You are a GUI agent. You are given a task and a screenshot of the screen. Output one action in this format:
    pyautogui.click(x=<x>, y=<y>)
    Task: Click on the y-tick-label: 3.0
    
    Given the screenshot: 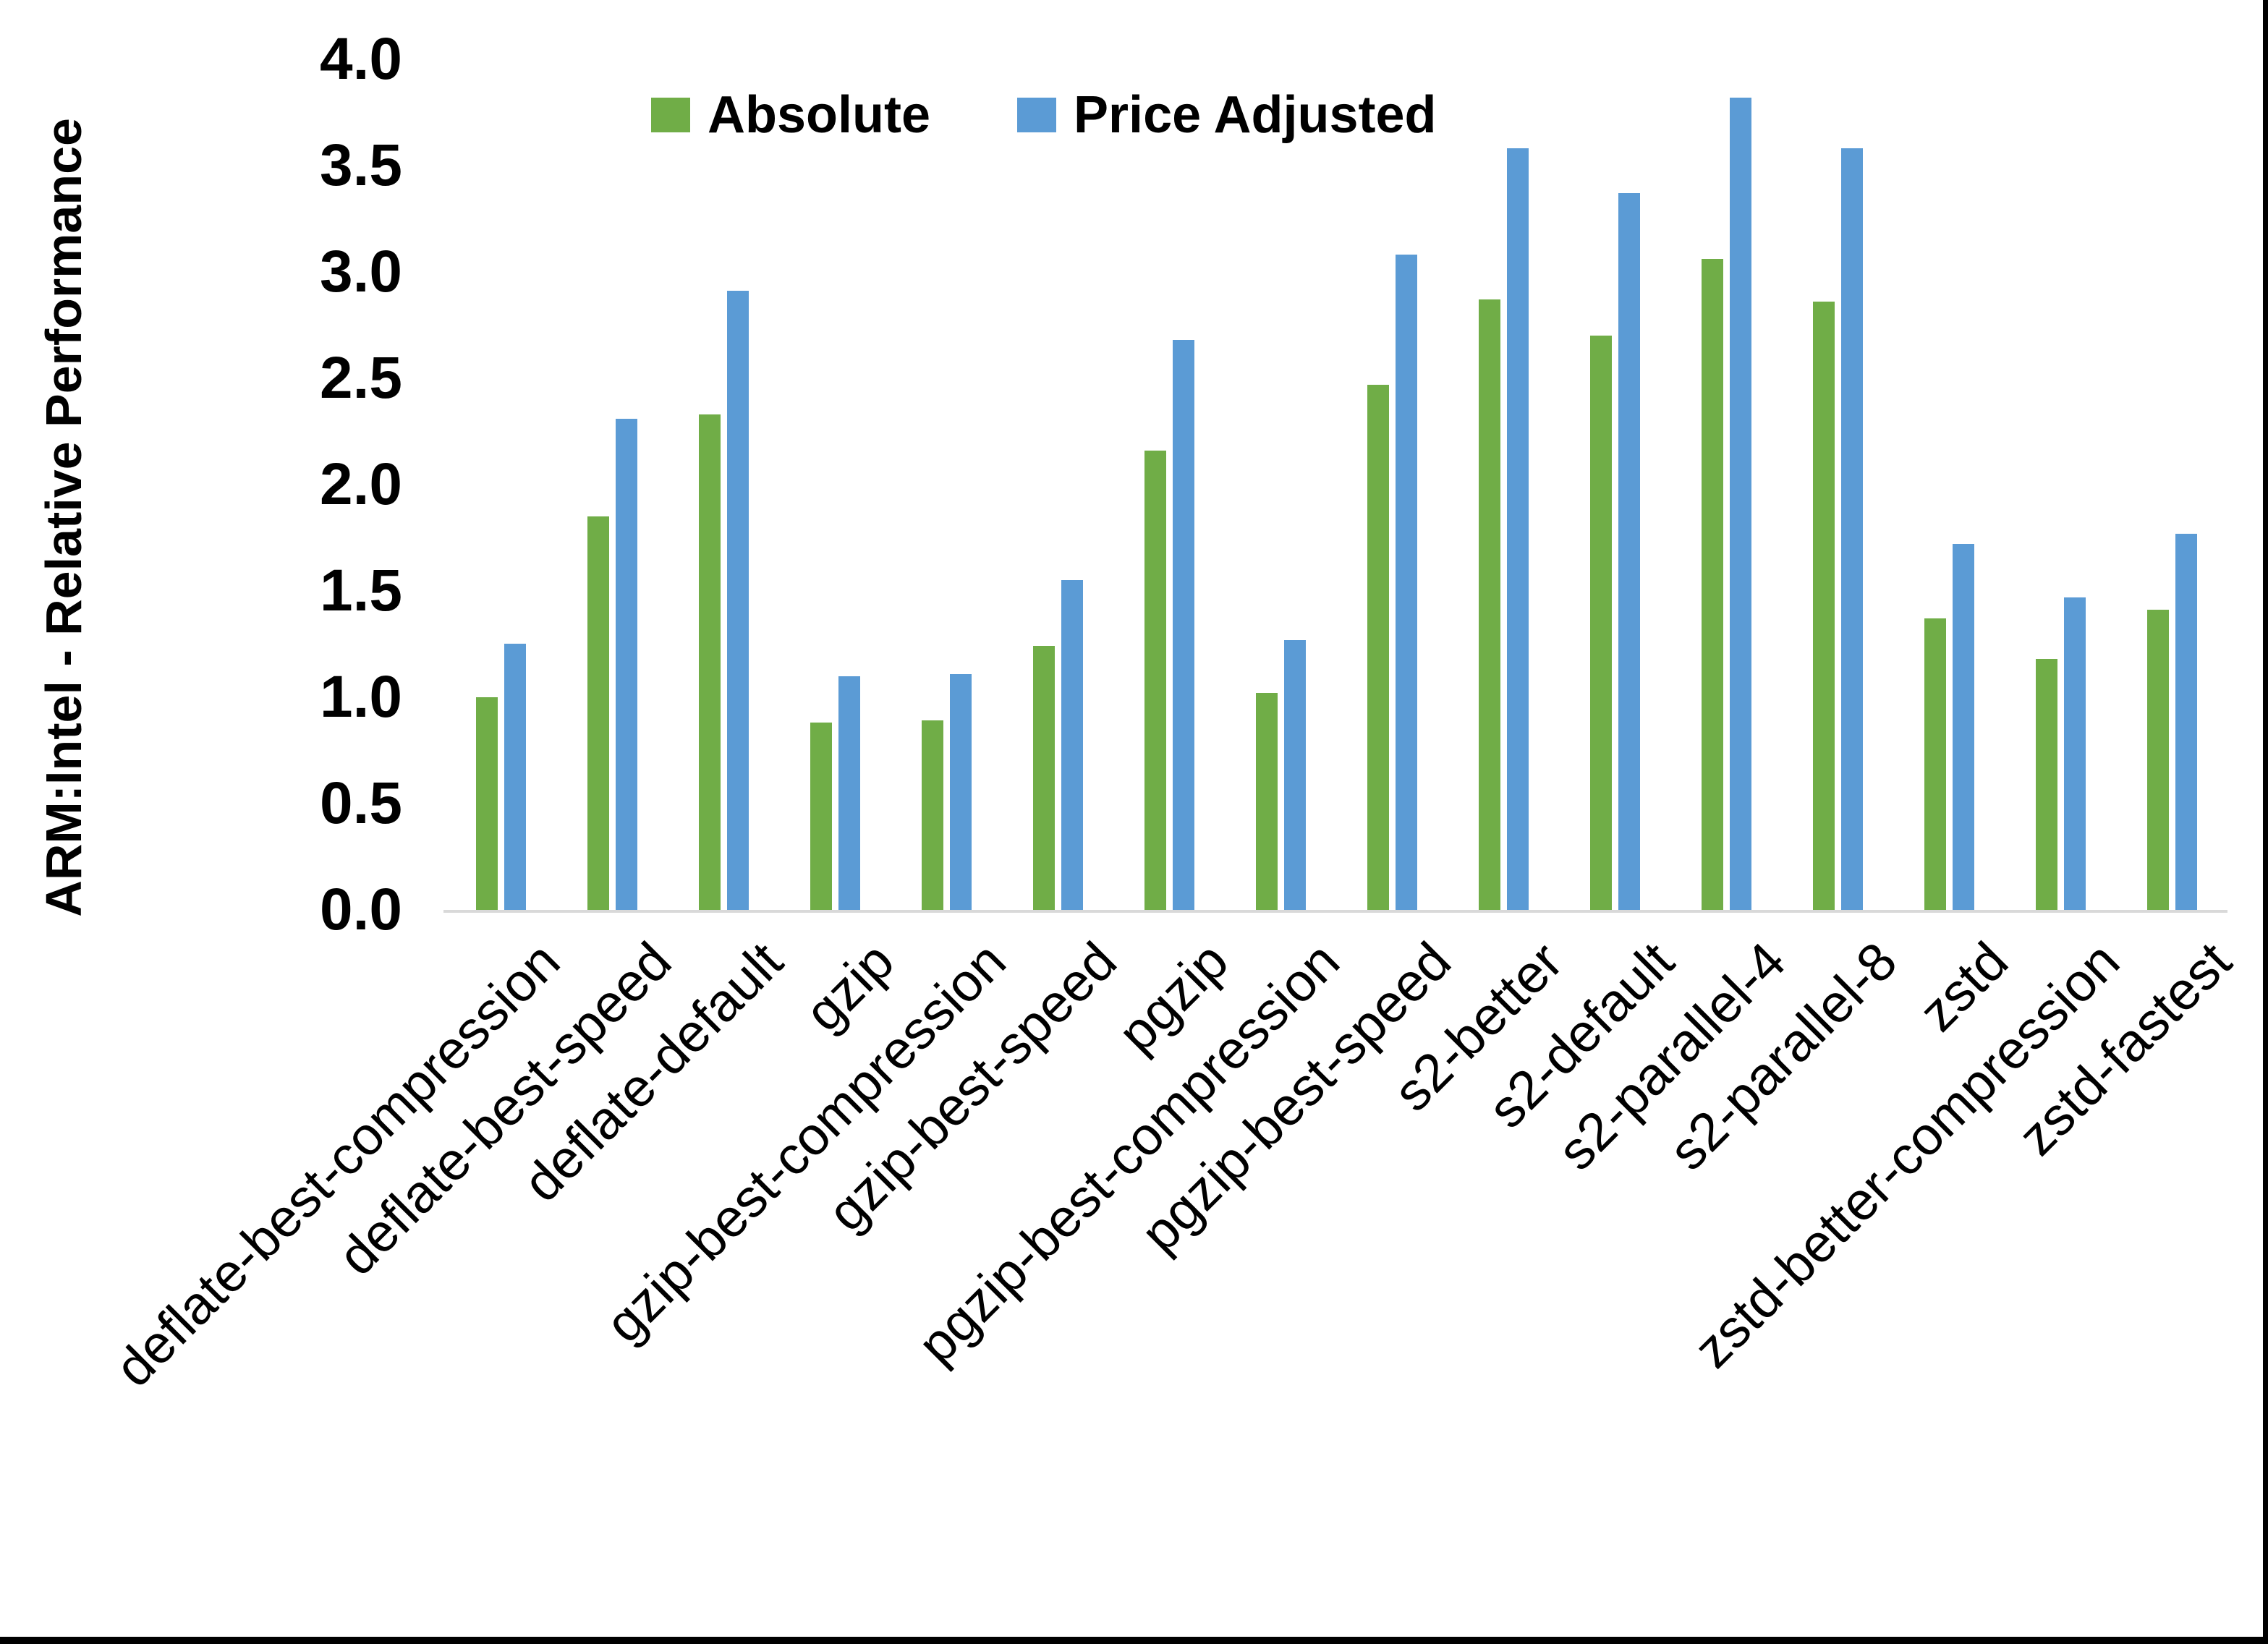 What is the action you would take?
    pyautogui.click(x=361, y=271)
    